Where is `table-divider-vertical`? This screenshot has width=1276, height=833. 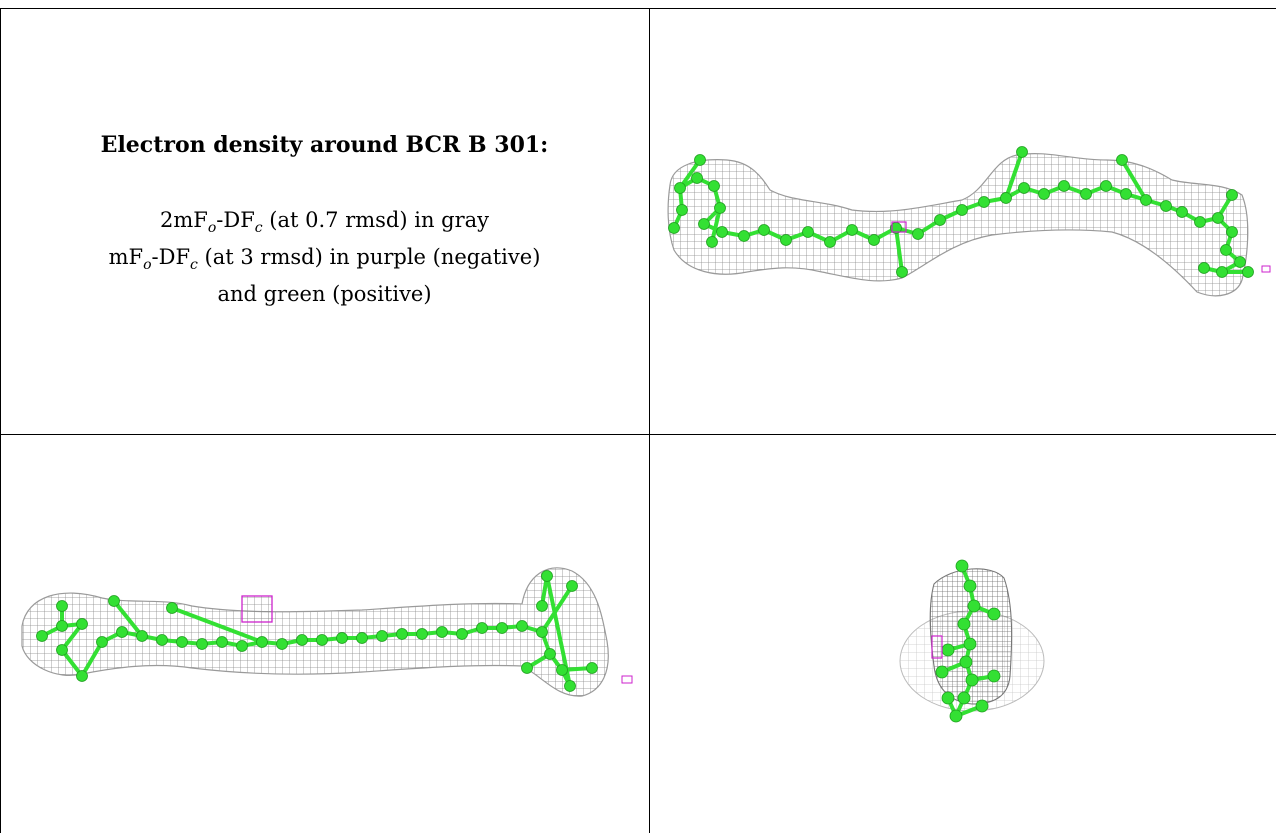 table-divider-vertical is located at coordinates (649, 420).